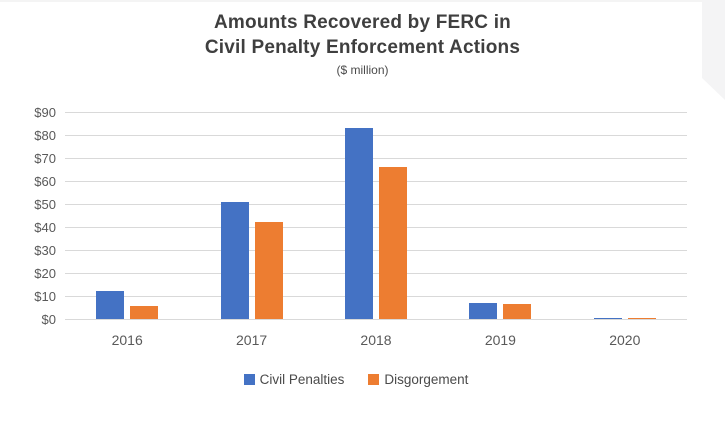 This screenshot has width=725, height=423. Describe the element at coordinates (45, 158) in the screenshot. I see `y-tick-label-70: $70` at that location.